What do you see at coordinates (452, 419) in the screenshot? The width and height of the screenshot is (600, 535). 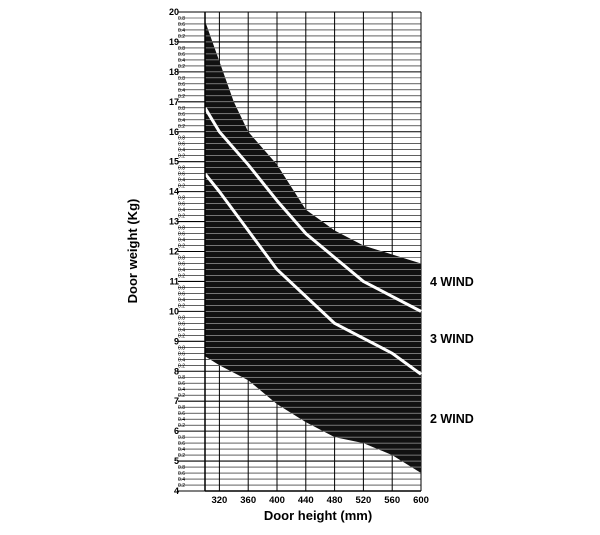 I see `series-label-2-wind: 2 WIND` at bounding box center [452, 419].